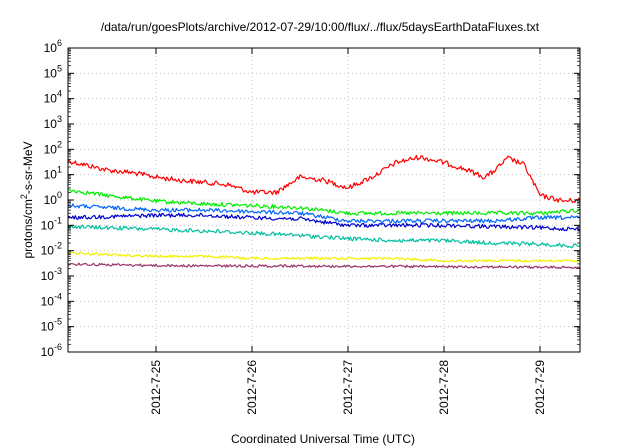 This screenshot has height=448, width=640. Describe the element at coordinates (53, 97) in the screenshot. I see `y-tick-label: 10⁴` at that location.